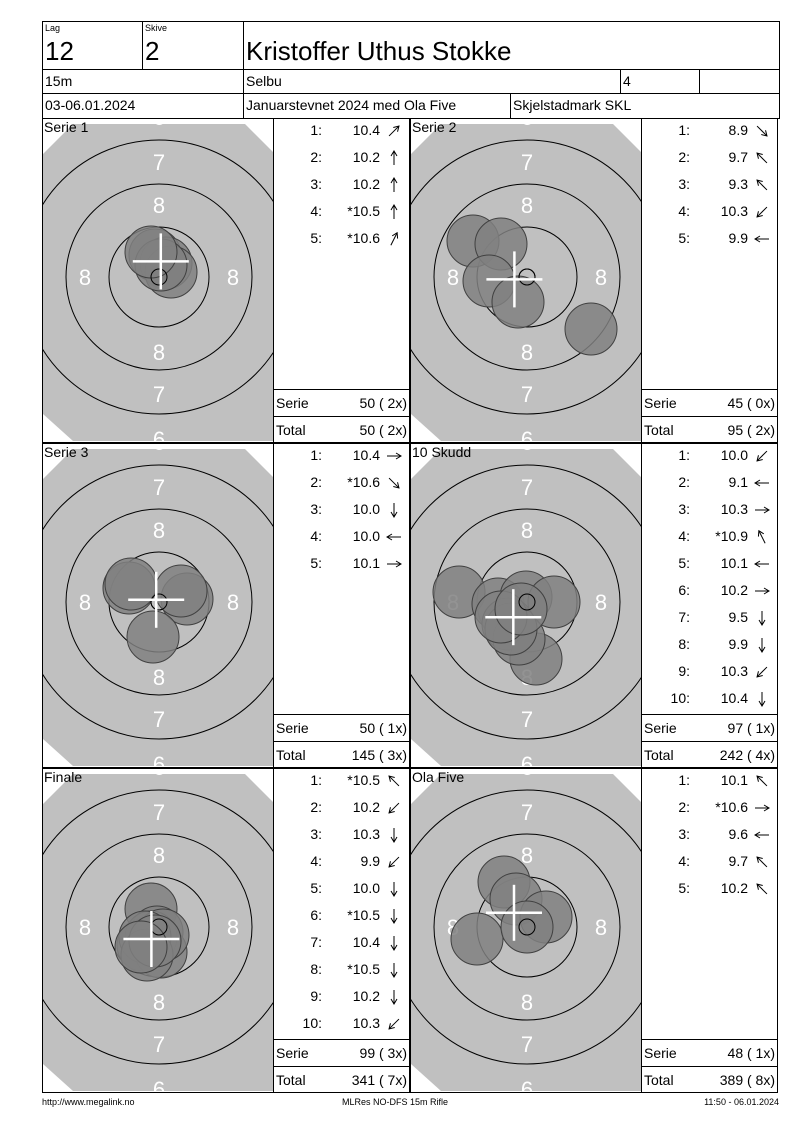  What do you see at coordinates (442, 452) in the screenshot?
I see `series-title: 10 Skudd` at bounding box center [442, 452].